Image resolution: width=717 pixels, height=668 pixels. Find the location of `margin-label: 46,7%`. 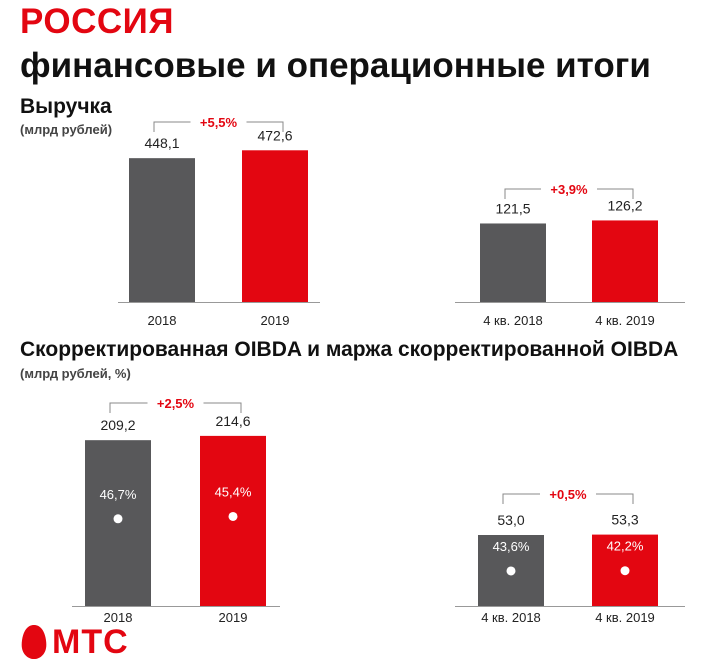

margin-label: 46,7% is located at coordinates (118, 494).